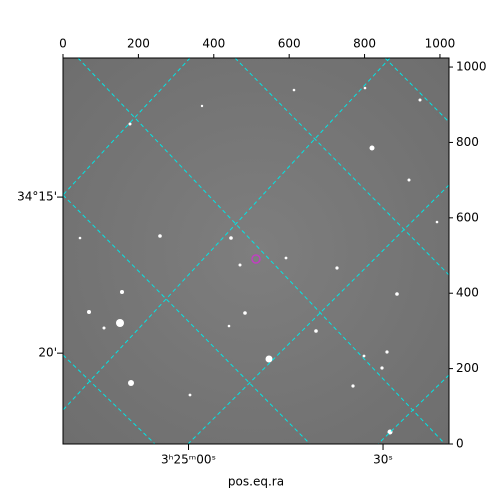 This screenshot has width=500, height=504. What do you see at coordinates (467, 293) in the screenshot?
I see `y-tick-label: 400` at bounding box center [467, 293].